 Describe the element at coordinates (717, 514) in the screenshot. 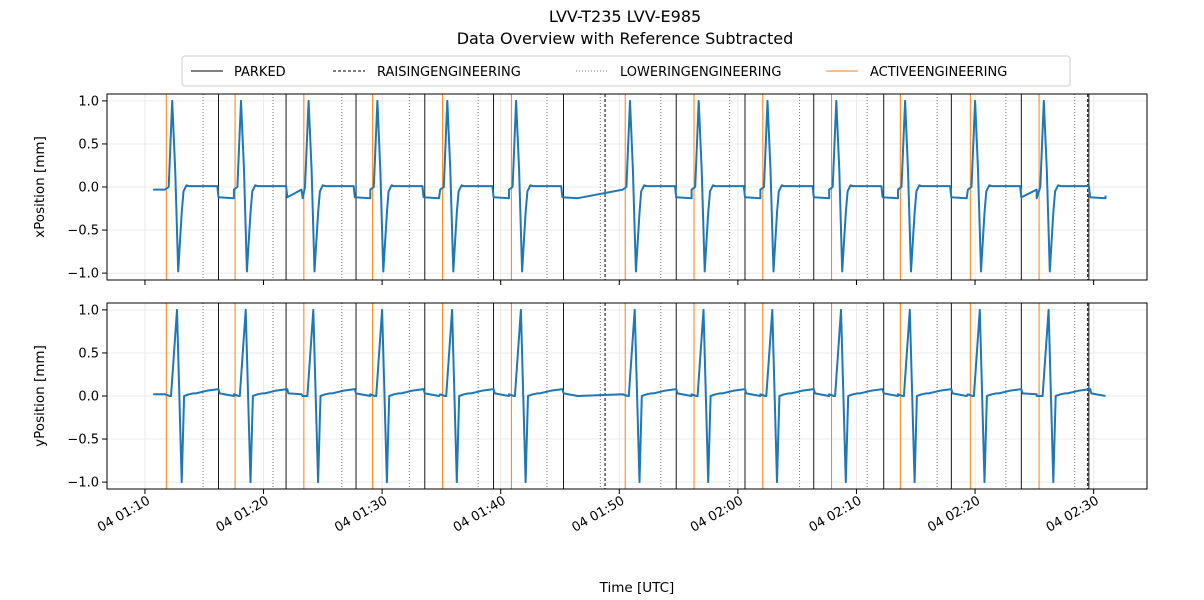

I see `x-tick-label: 04 02:00` at that location.